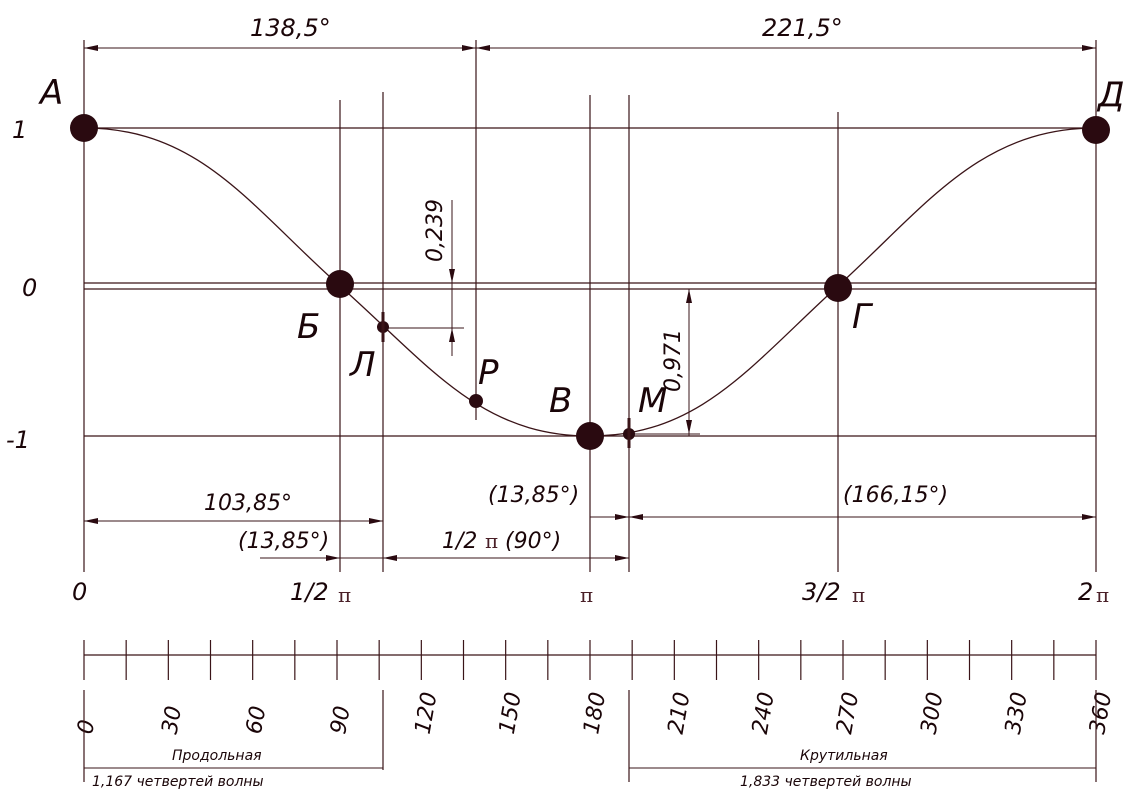  I want to click on dim-0239-label: 0,239, so click(435, 230).